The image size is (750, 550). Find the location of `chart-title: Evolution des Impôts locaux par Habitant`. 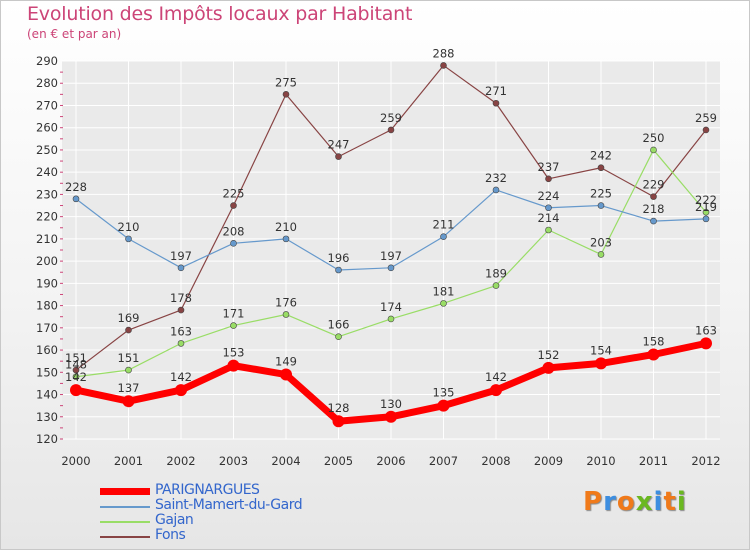

chart-title: Evolution des Impôts locaux par Habitant is located at coordinates (220, 14).